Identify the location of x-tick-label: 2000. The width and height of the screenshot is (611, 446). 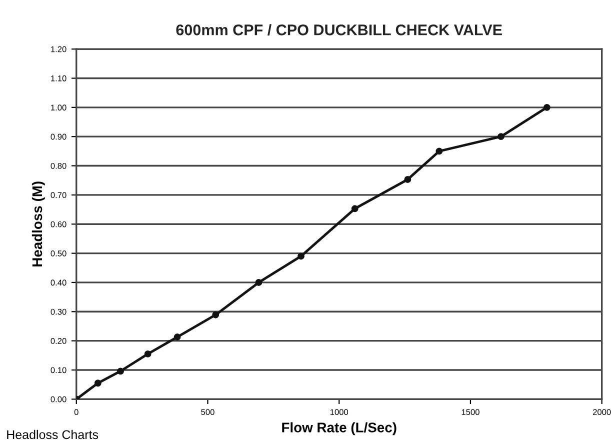
(601, 412).